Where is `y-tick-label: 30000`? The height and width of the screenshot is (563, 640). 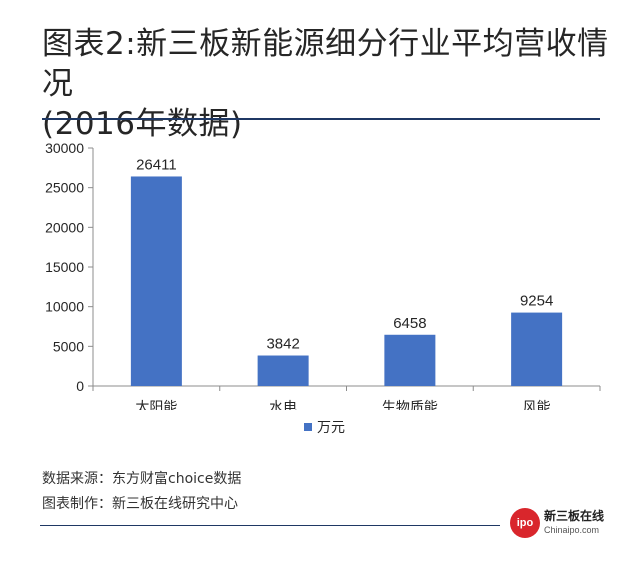 y-tick-label: 30000 is located at coordinates (64, 148).